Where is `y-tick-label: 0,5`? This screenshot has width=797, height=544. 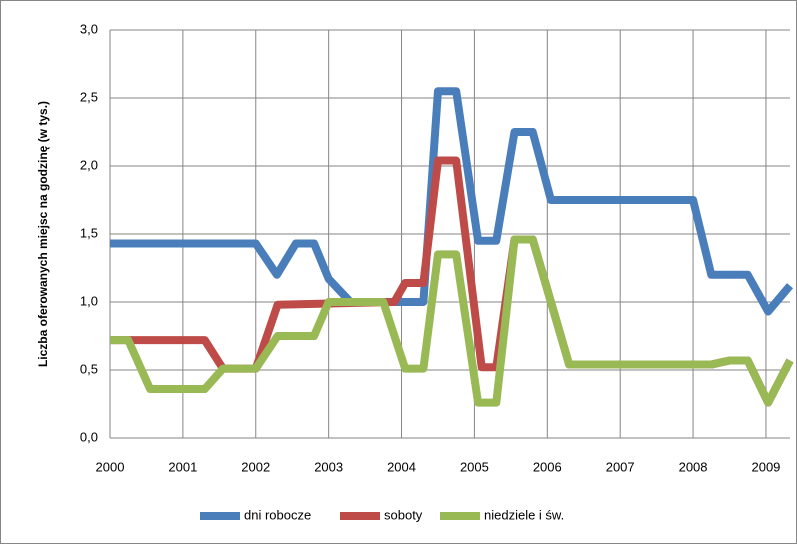 y-tick-label: 0,5 is located at coordinates (89, 368).